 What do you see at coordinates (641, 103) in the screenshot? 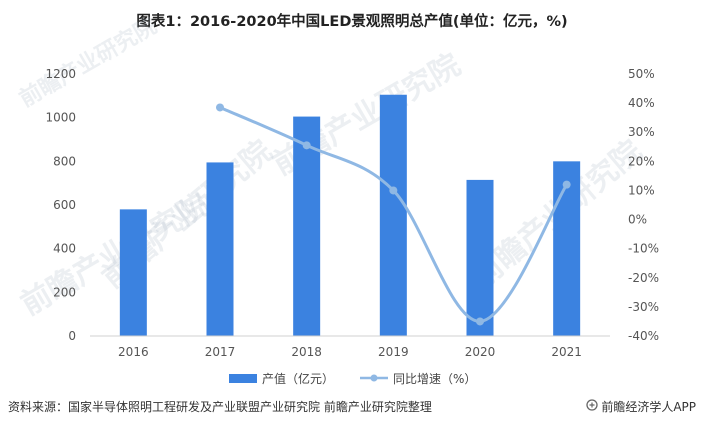
I see `right-tick-label: 40%` at bounding box center [641, 103].